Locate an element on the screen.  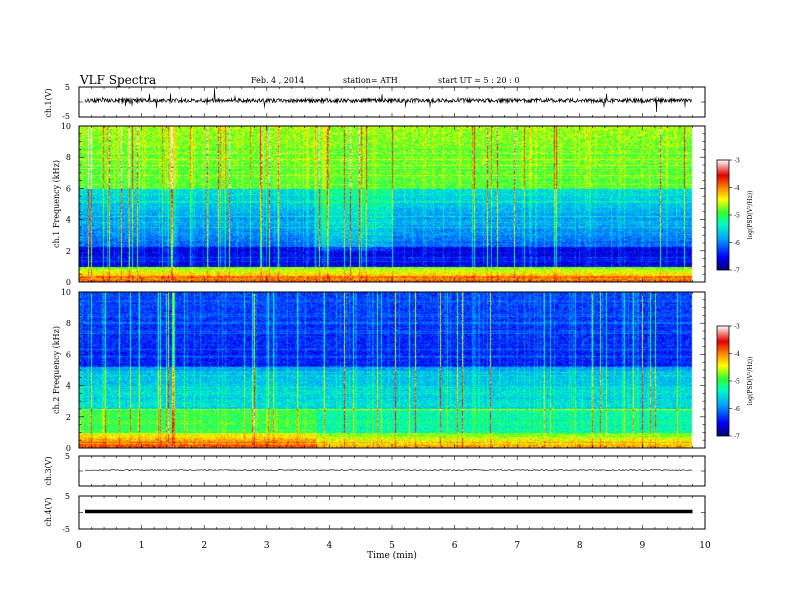
ch2-colorbar: -3 -4 -5 -6 -7 log(PSD(V²/Hz)) is located at coordinates (735, 382).